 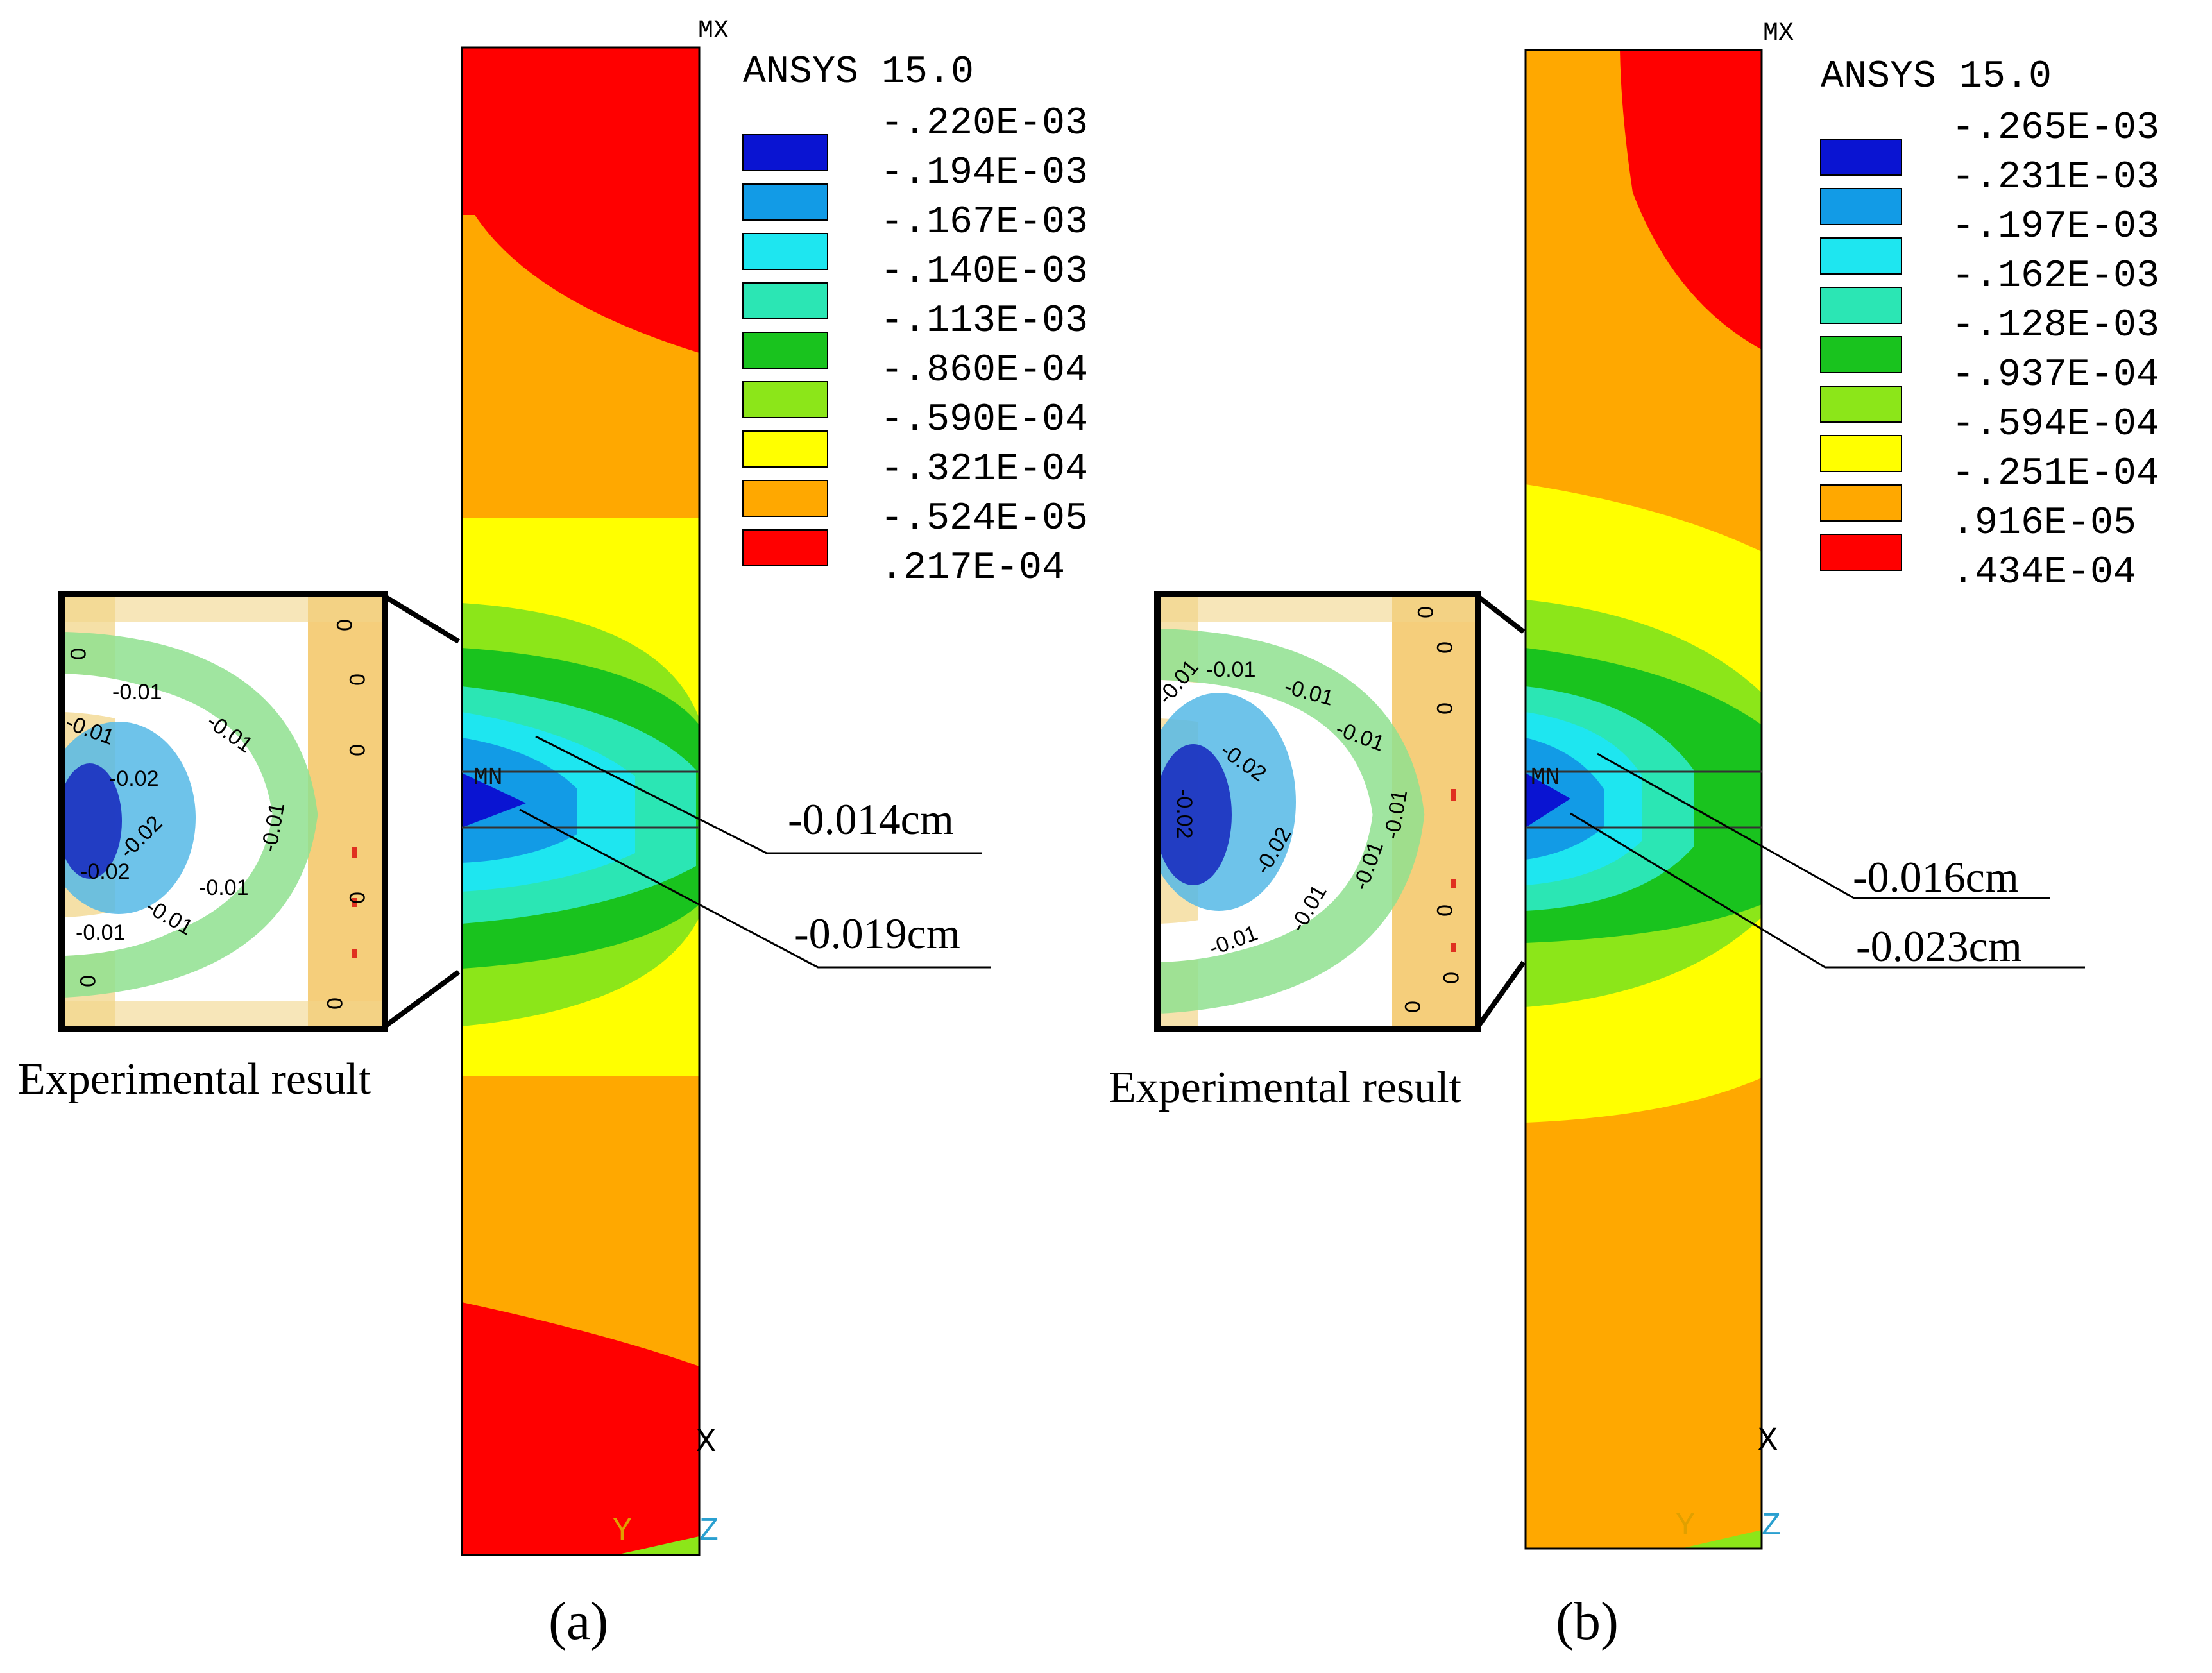 What do you see at coordinates (877, 934) in the screenshot?
I see `annotation-label: -0.019cm` at bounding box center [877, 934].